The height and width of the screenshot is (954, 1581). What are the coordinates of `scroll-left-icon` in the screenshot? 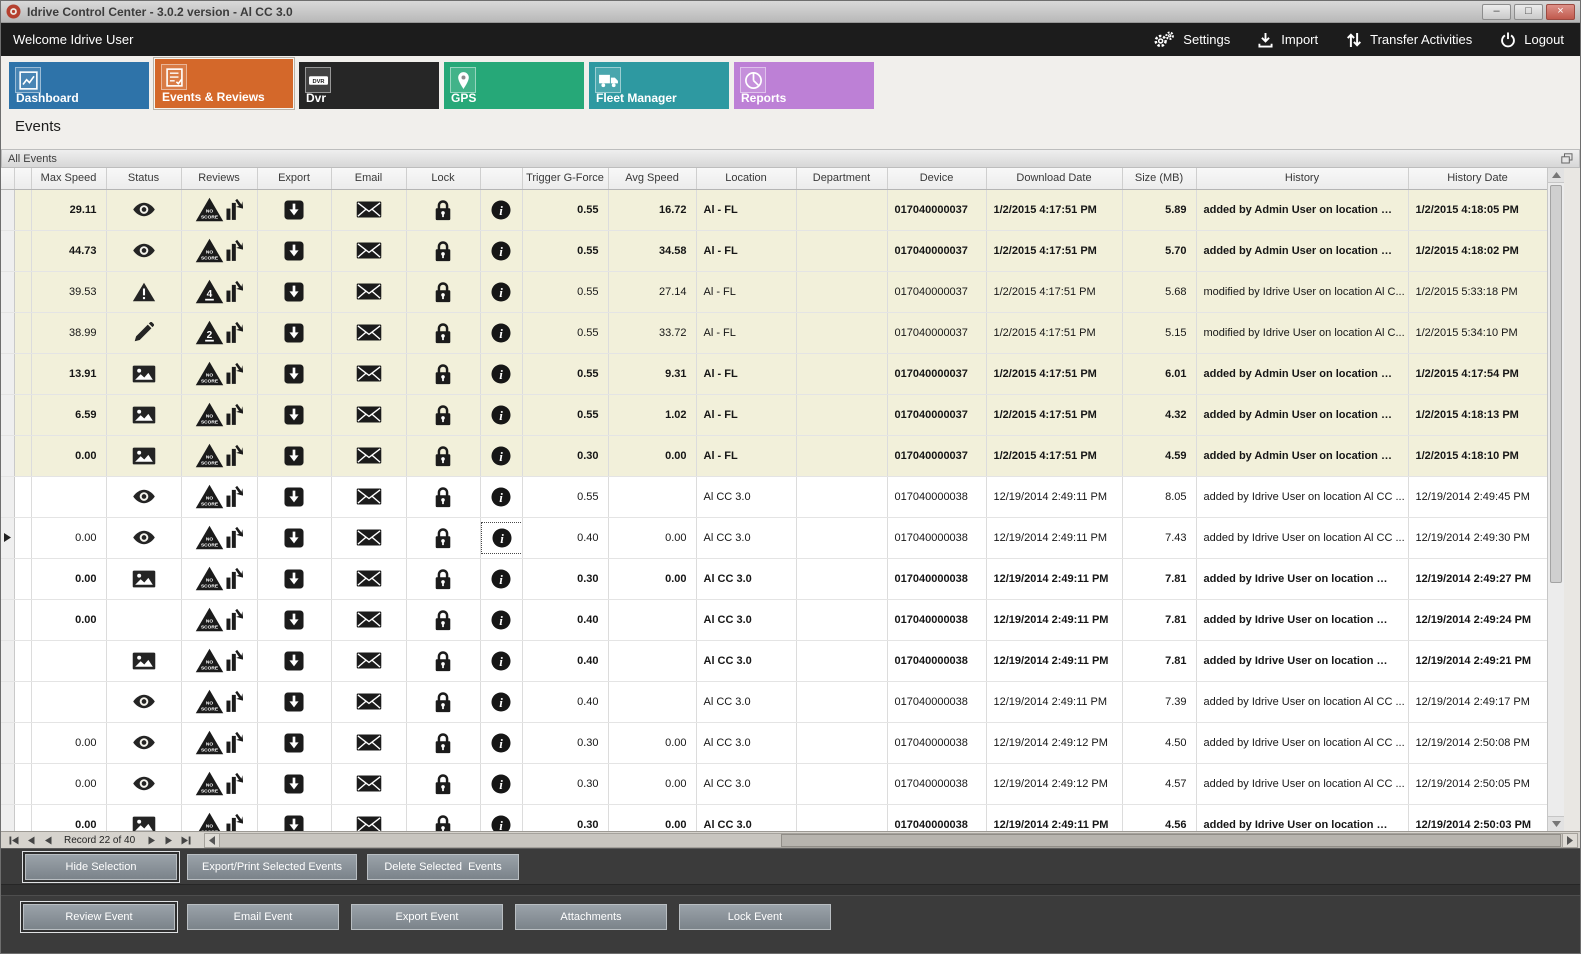 It's located at (213, 840).